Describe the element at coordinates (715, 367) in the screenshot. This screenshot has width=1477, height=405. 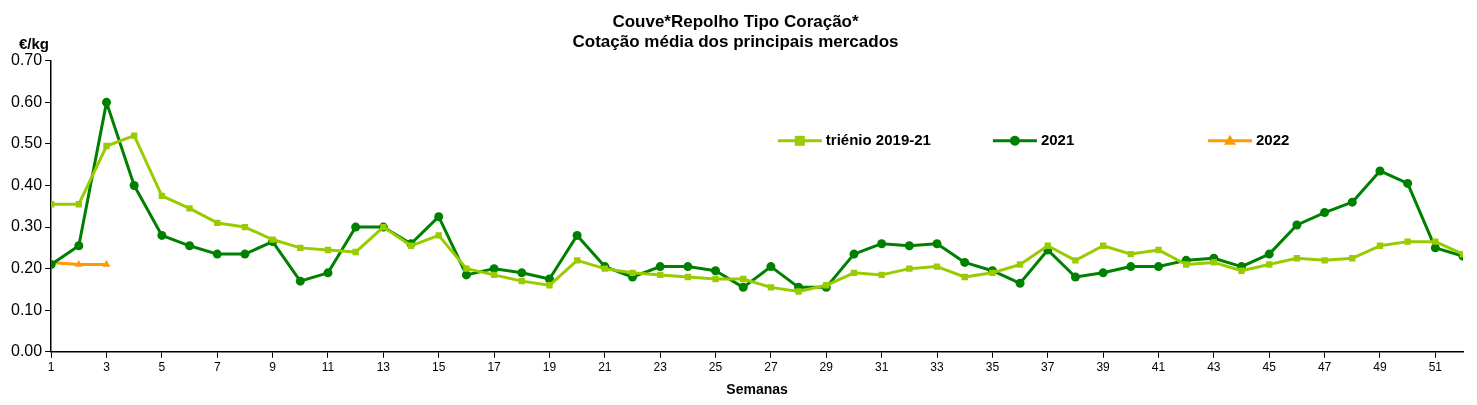
I see `x-tick-label: 25` at that location.